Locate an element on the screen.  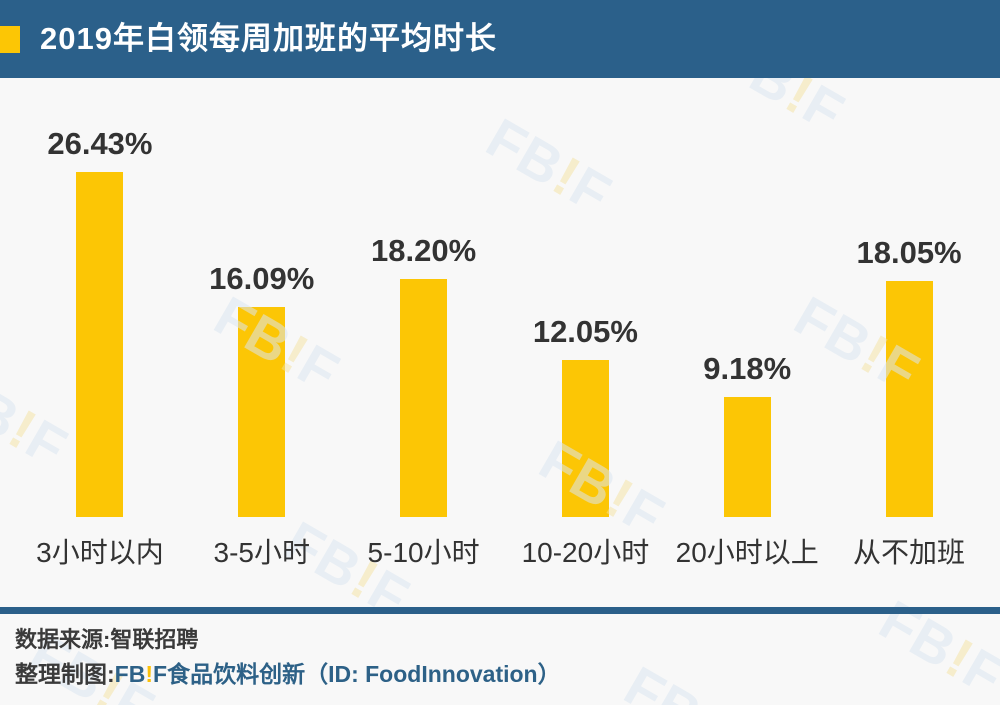
credit-segment: F is located at coordinates (160, 674).